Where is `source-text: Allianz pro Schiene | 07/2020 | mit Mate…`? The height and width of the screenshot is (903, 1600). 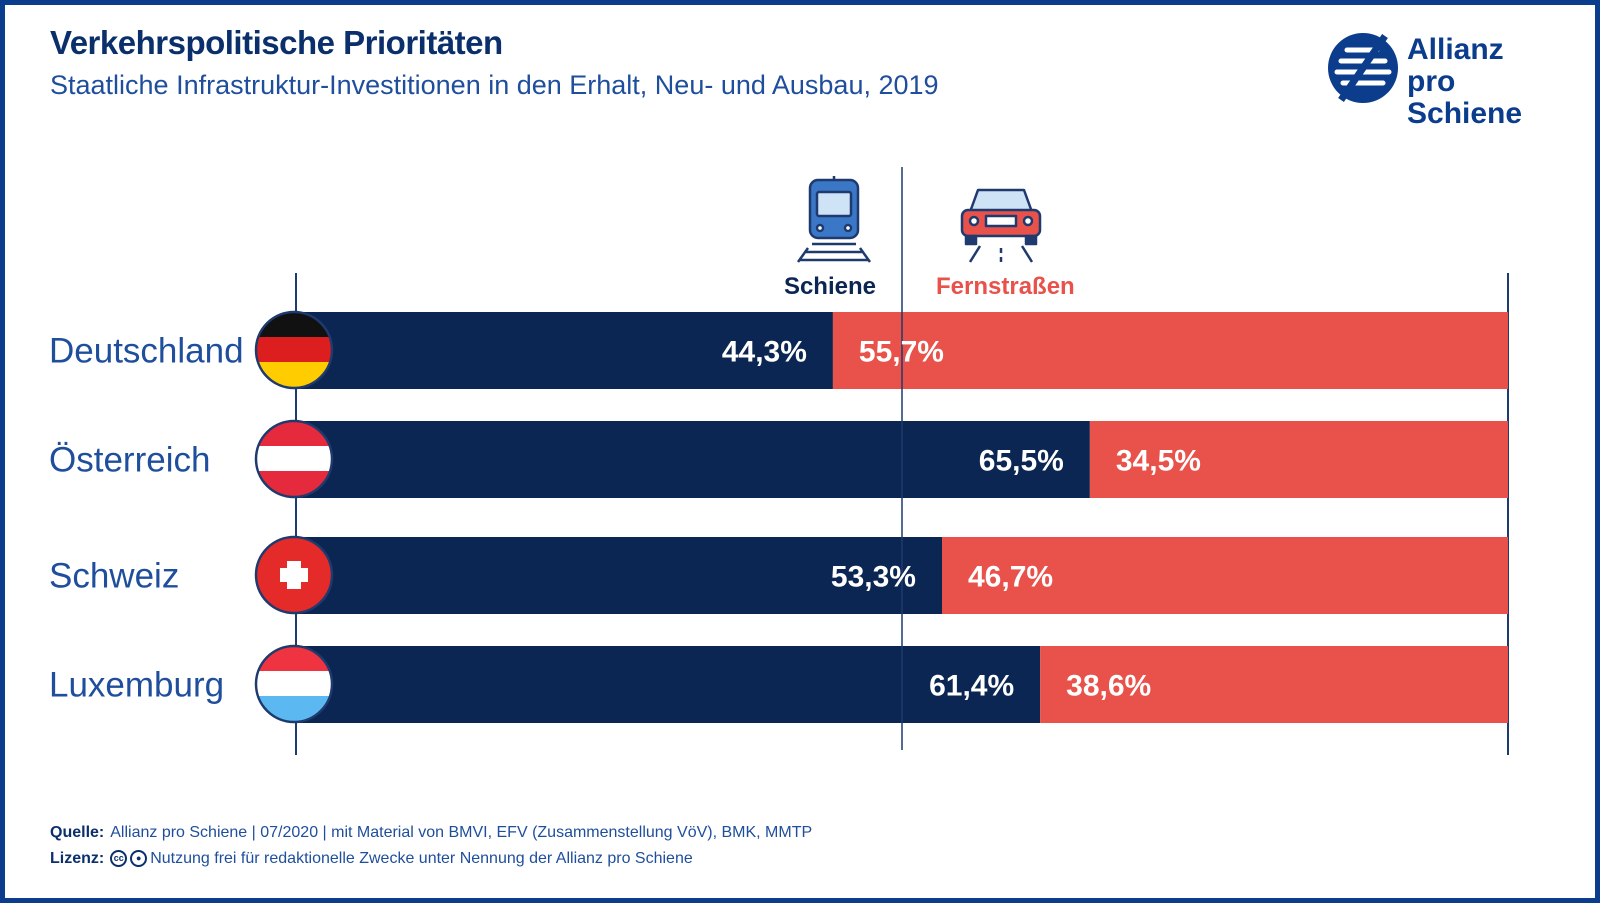
source-text: Allianz pro Schiene | 07/2020 | mit Mate… is located at coordinates (461, 832).